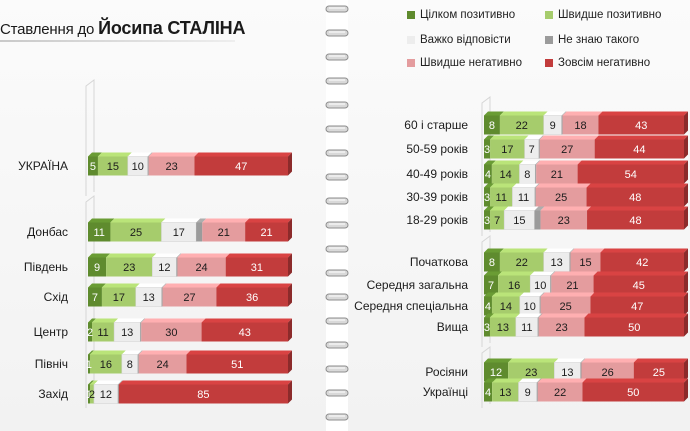 Image resolution: width=690 pixels, height=431 pixels. What do you see at coordinates (56, 297) in the screenshot?
I see `category-label: Схід` at bounding box center [56, 297].